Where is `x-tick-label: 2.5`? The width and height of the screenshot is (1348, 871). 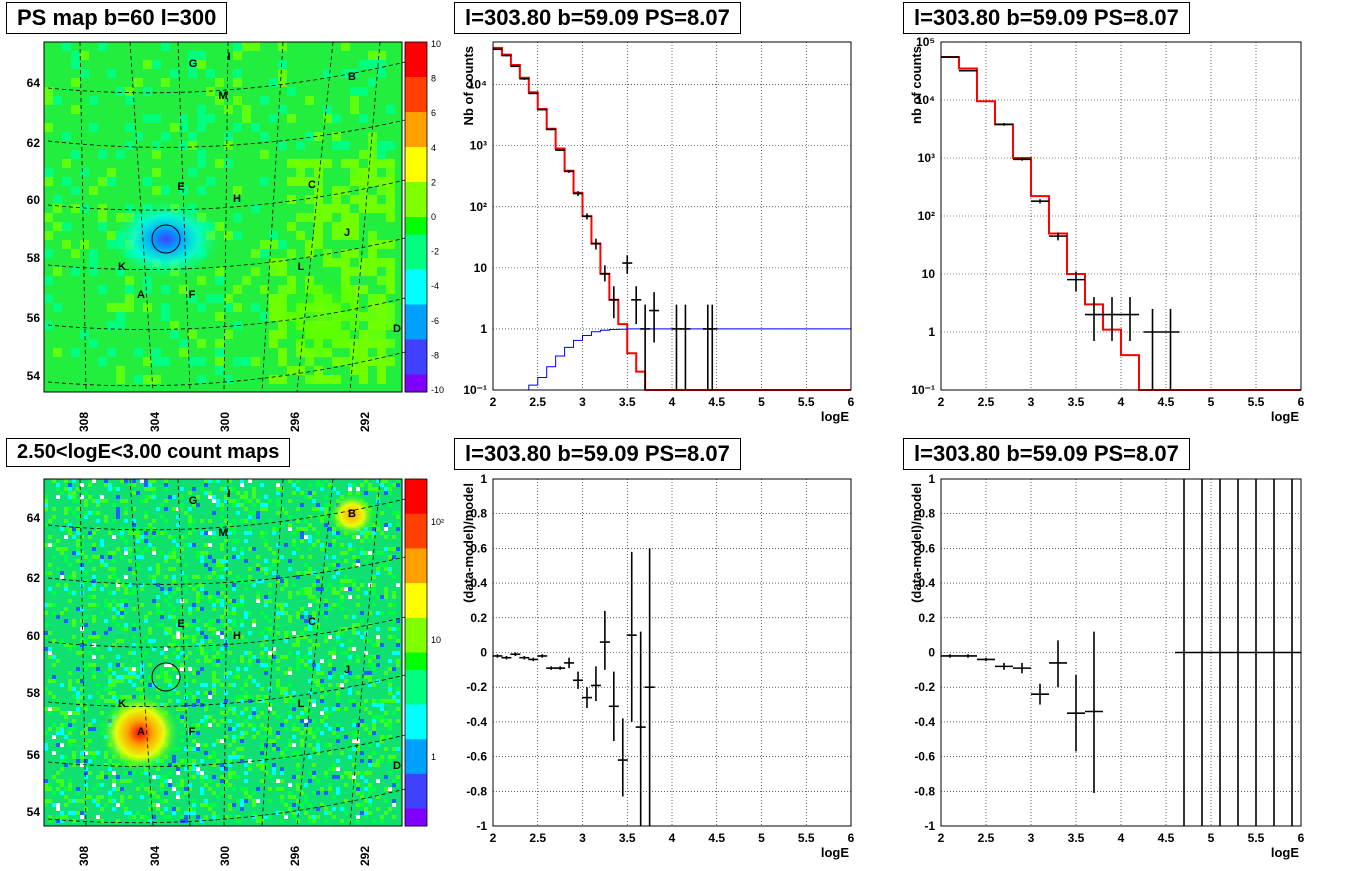
x-tick-label: 2.5 is located at coordinates (986, 838).